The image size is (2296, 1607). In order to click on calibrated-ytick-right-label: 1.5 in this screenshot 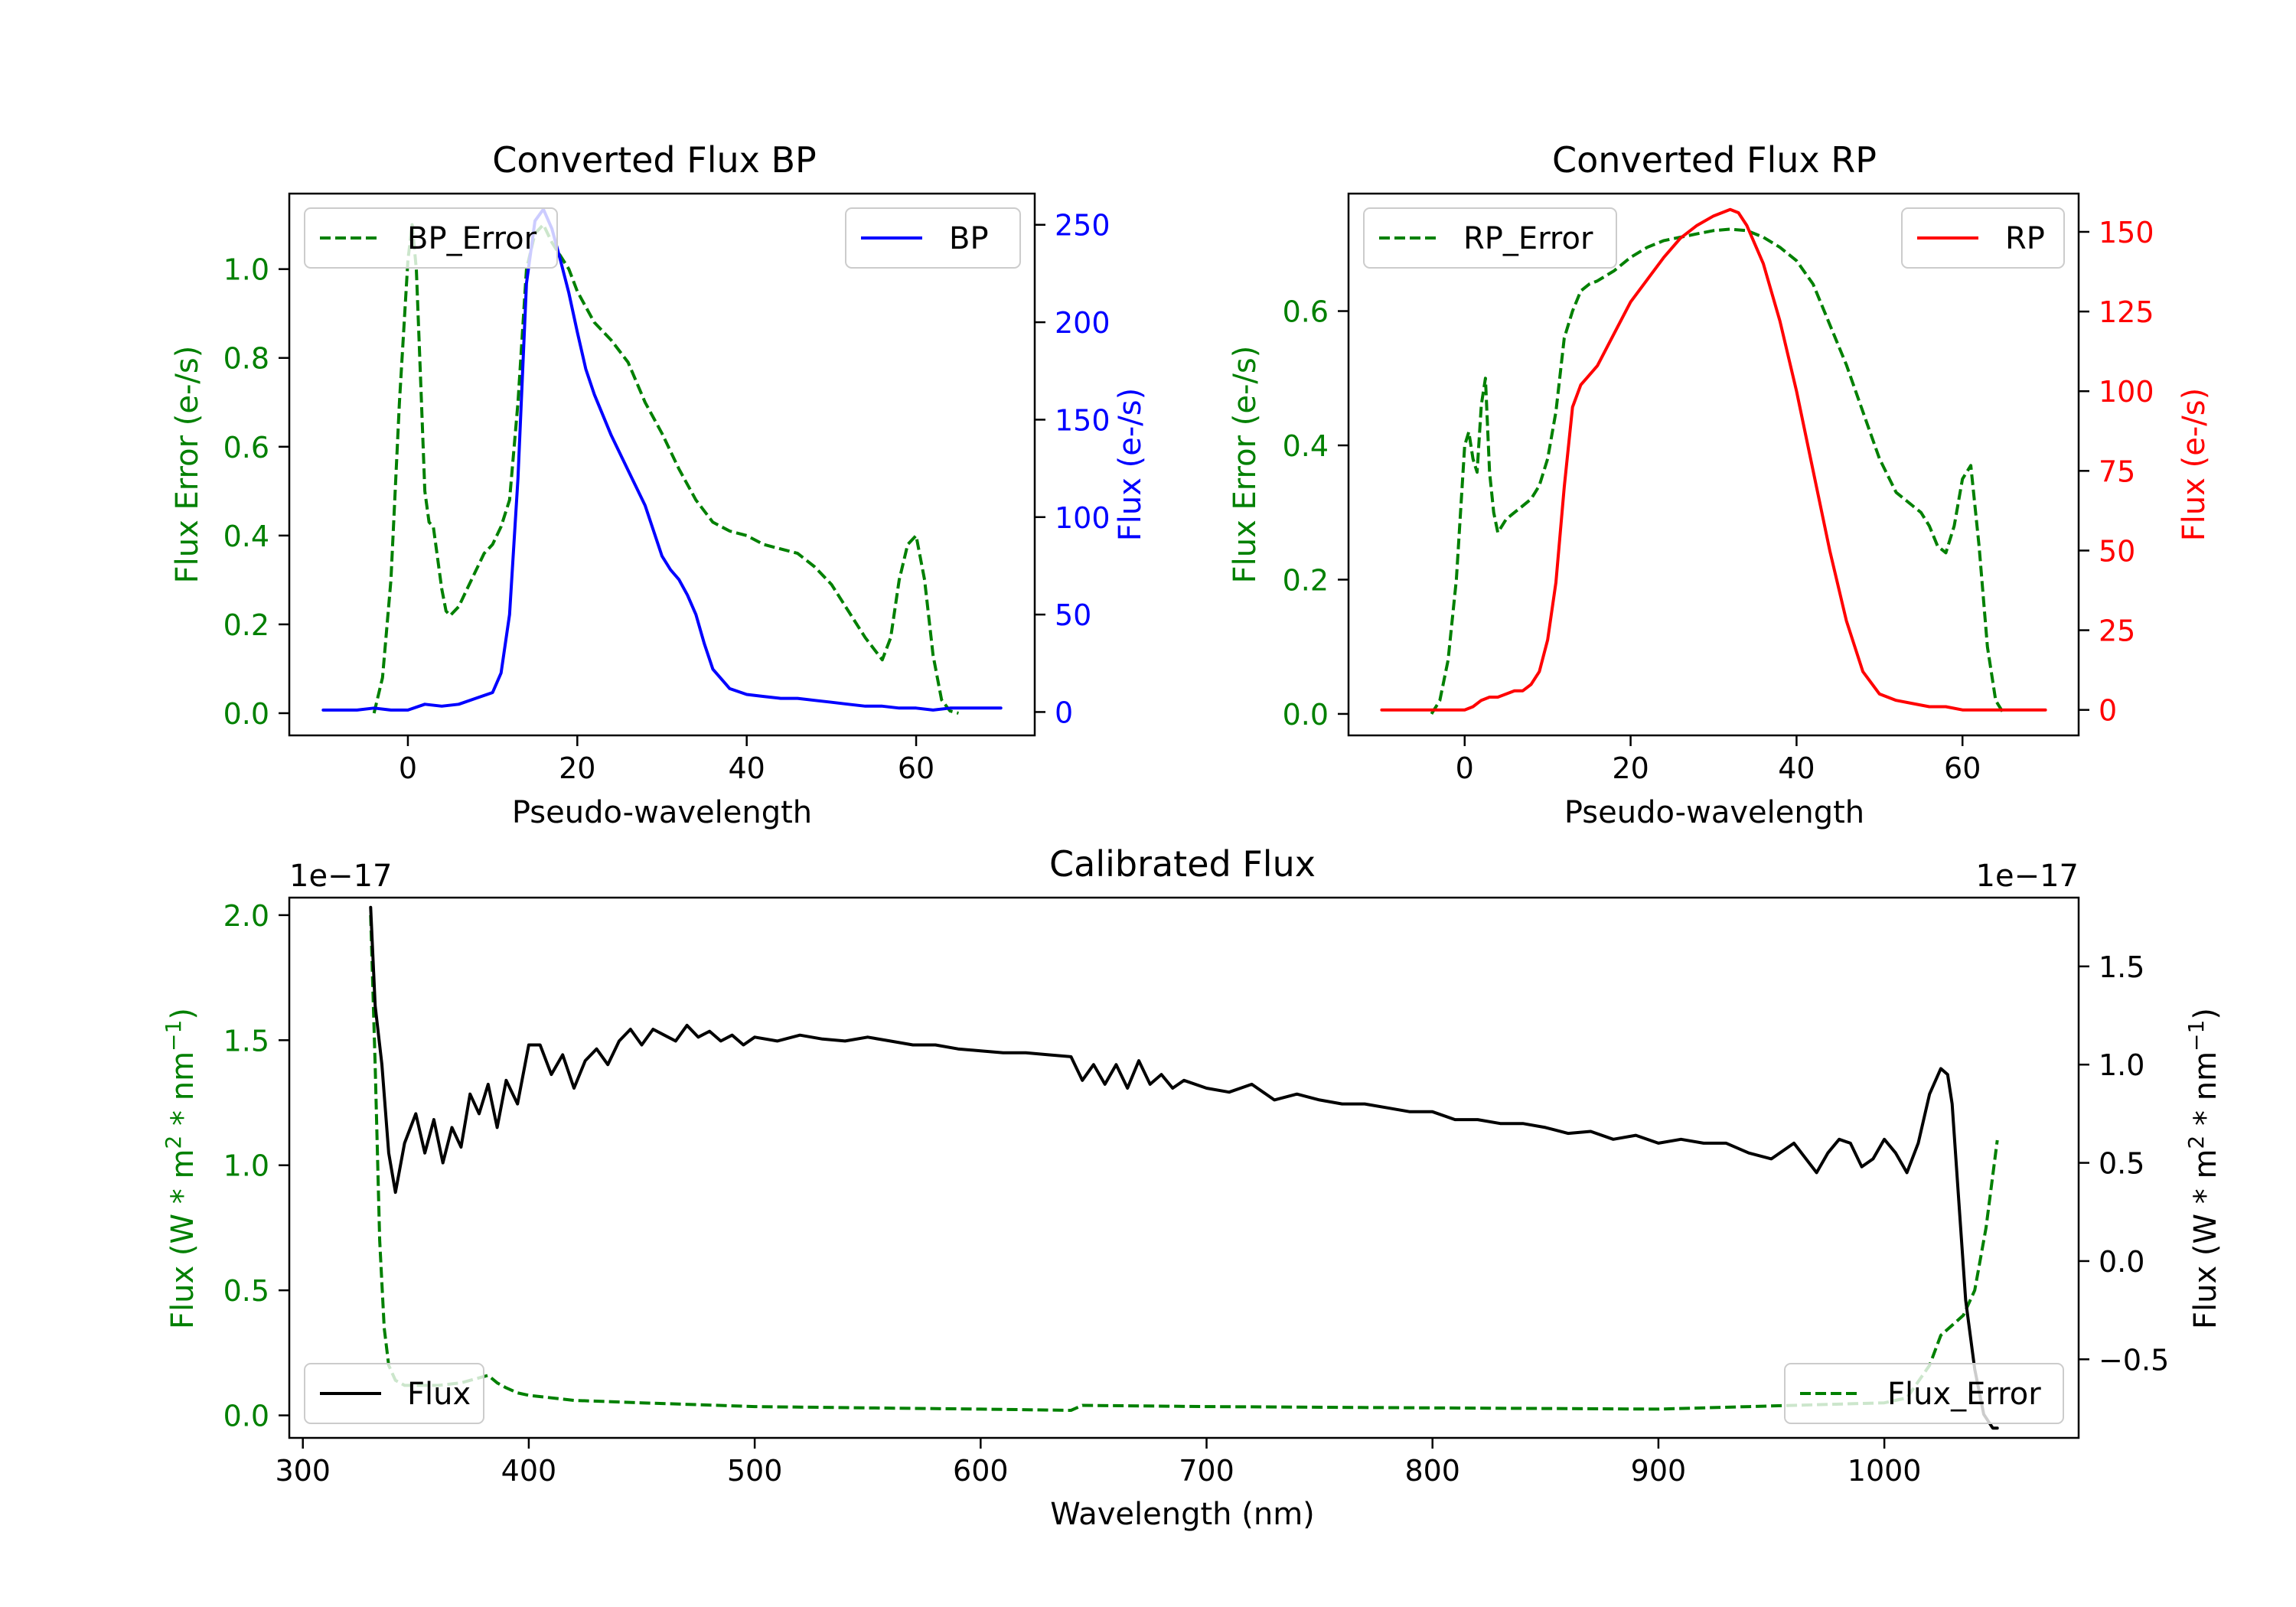, I will do `click(2121, 967)`.